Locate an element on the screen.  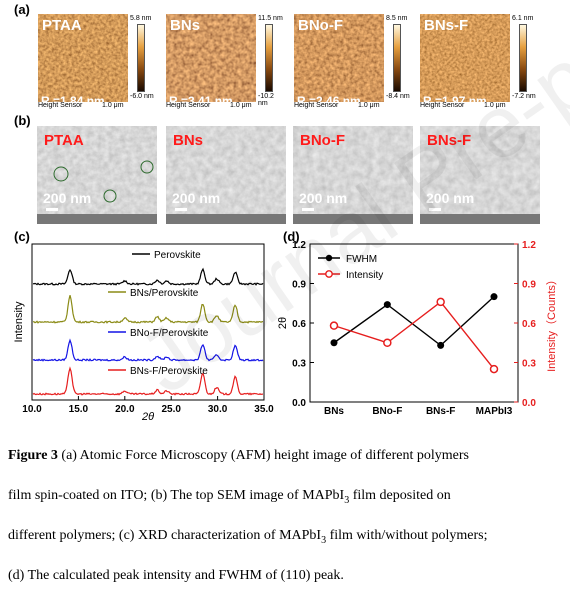
x-category-label: BNs is located at coordinates (334, 411).